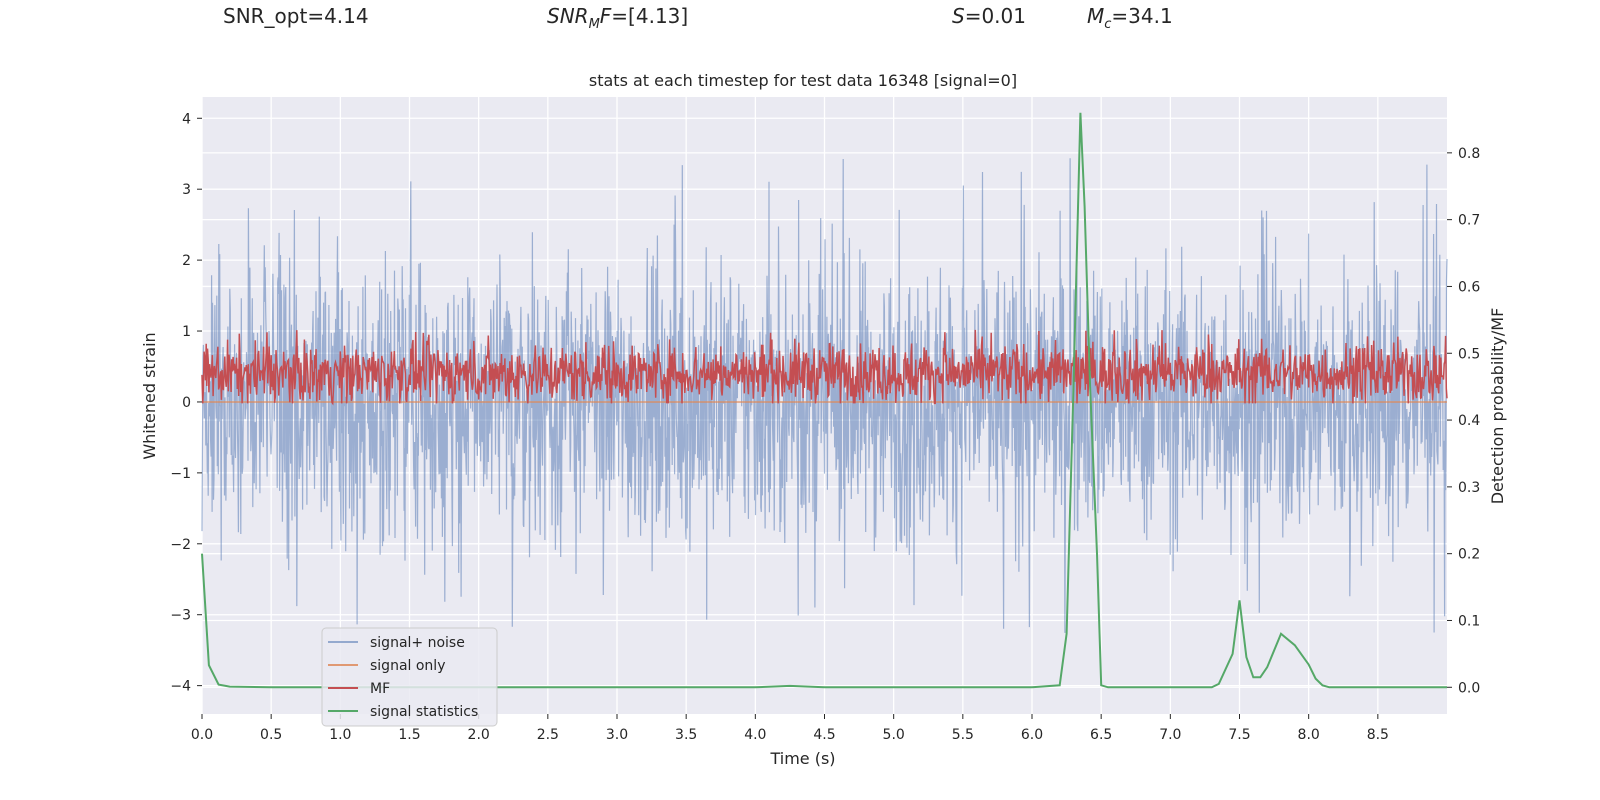 The width and height of the screenshot is (1600, 800). Describe the element at coordinates (380, 689) in the screenshot. I see `legend-mf-label: MF` at that location.